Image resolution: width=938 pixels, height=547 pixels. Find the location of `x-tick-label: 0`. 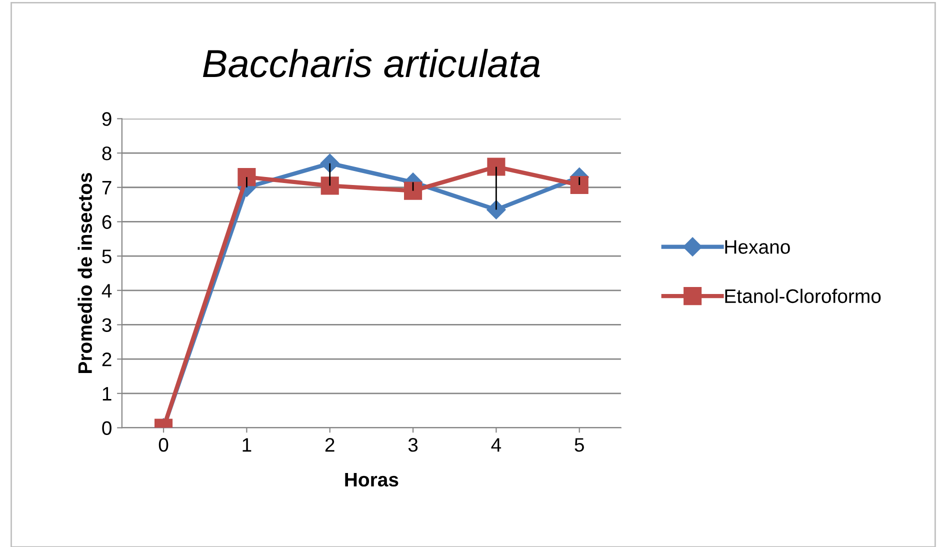

x-tick-label: 0 is located at coordinates (163, 445).